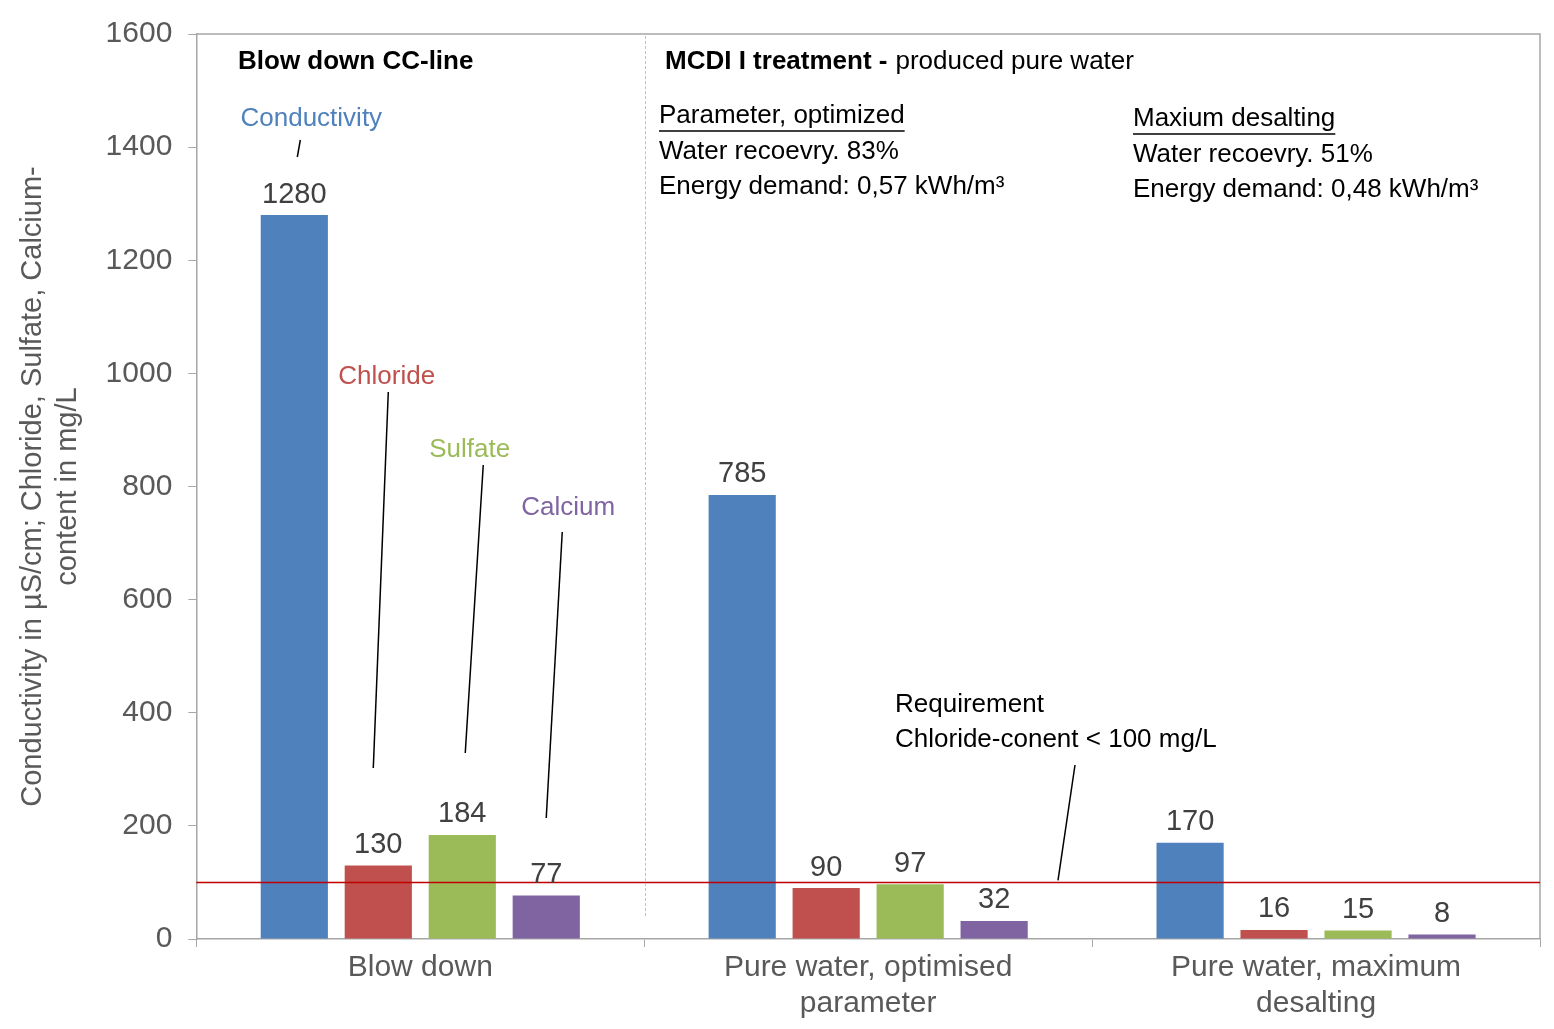  Describe the element at coordinates (782, 114) in the screenshot. I see `annotation: Parameter, optimized` at that location.